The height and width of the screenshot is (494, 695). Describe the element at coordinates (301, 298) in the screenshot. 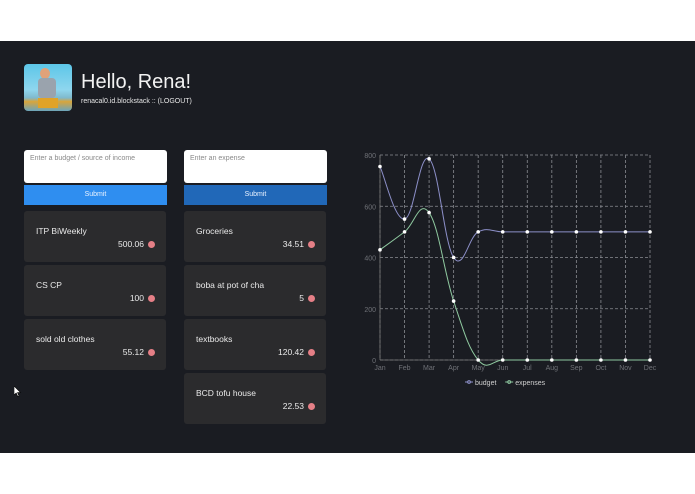

I see `item-amount: 5` at that location.